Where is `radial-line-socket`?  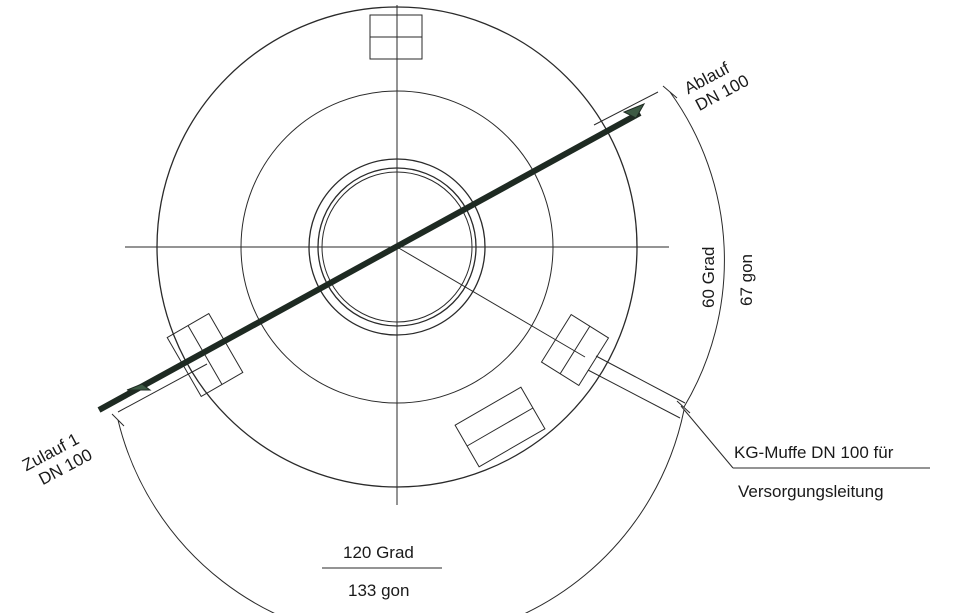
radial-line-socket is located at coordinates (491, 302).